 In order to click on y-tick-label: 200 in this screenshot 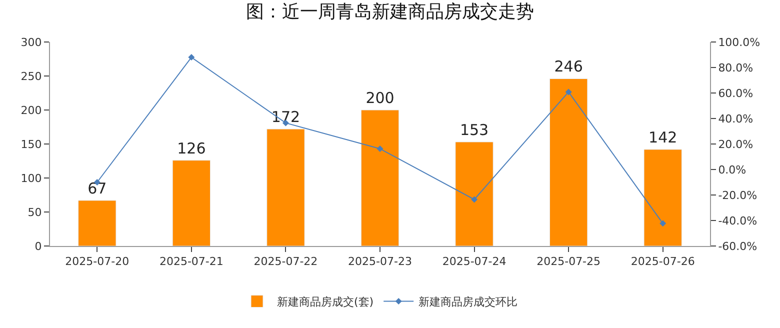, I will do `click(31, 110)`.